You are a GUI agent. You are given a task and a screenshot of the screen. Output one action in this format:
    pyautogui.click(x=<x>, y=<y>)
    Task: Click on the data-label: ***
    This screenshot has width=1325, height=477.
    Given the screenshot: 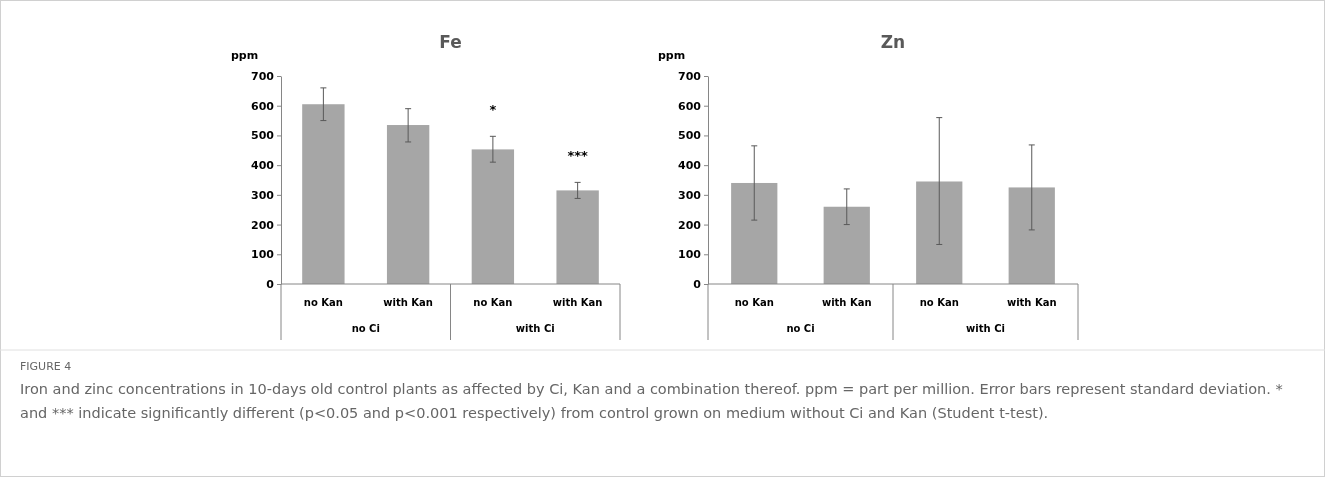 What is the action you would take?
    pyautogui.click(x=578, y=156)
    